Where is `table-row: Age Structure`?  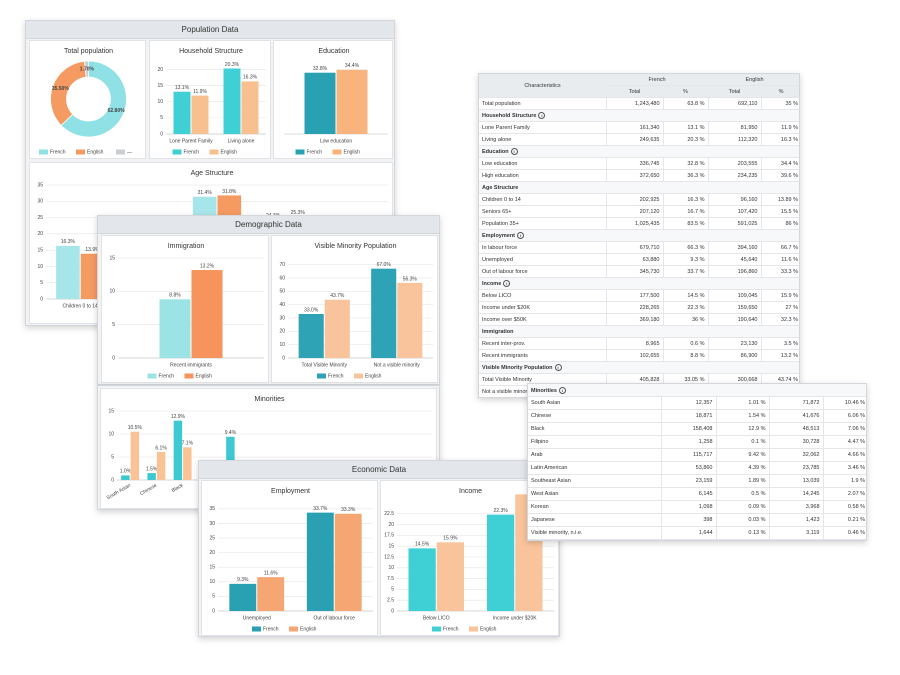 table-row: Age Structure is located at coordinates (639, 187).